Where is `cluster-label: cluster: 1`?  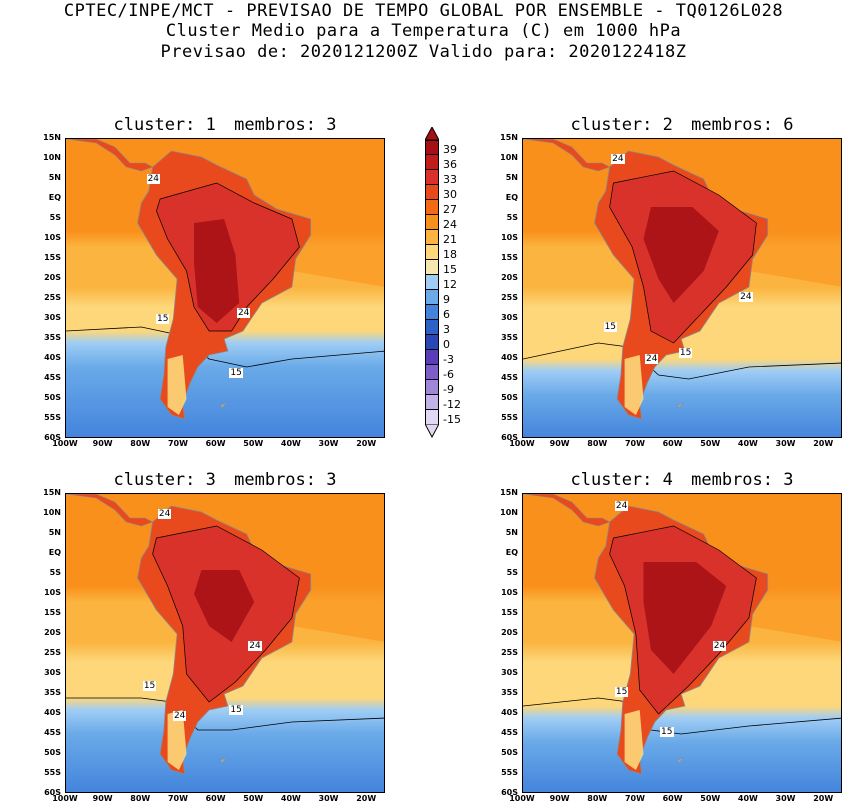 cluster-label: cluster: 1 is located at coordinates (164, 125).